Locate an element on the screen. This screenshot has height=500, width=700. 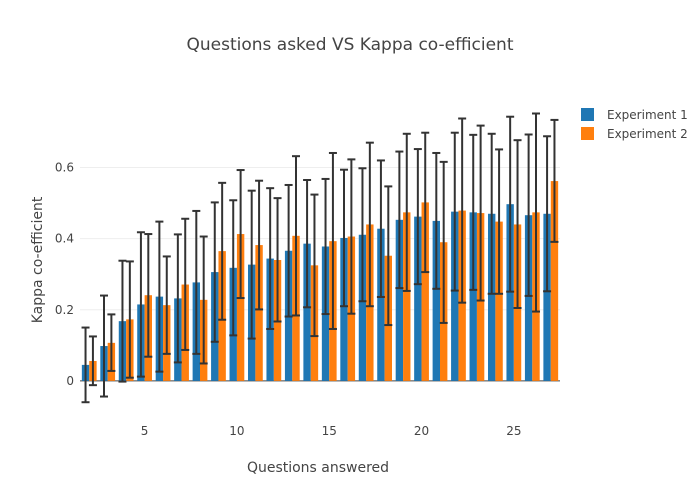
legend-item-experiment-2: Experiment 2 is located at coordinates (634, 134).